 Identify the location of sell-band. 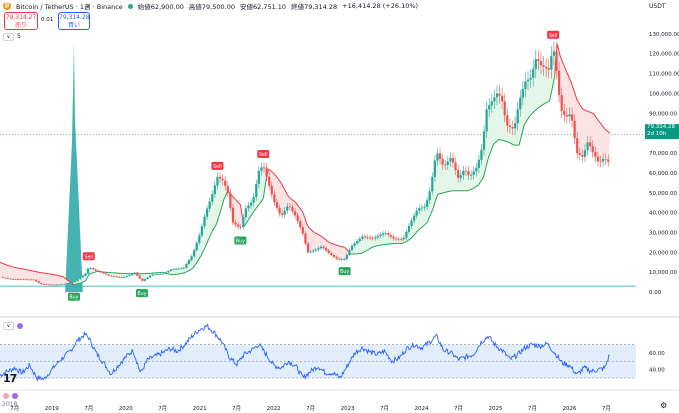
(309, 214).